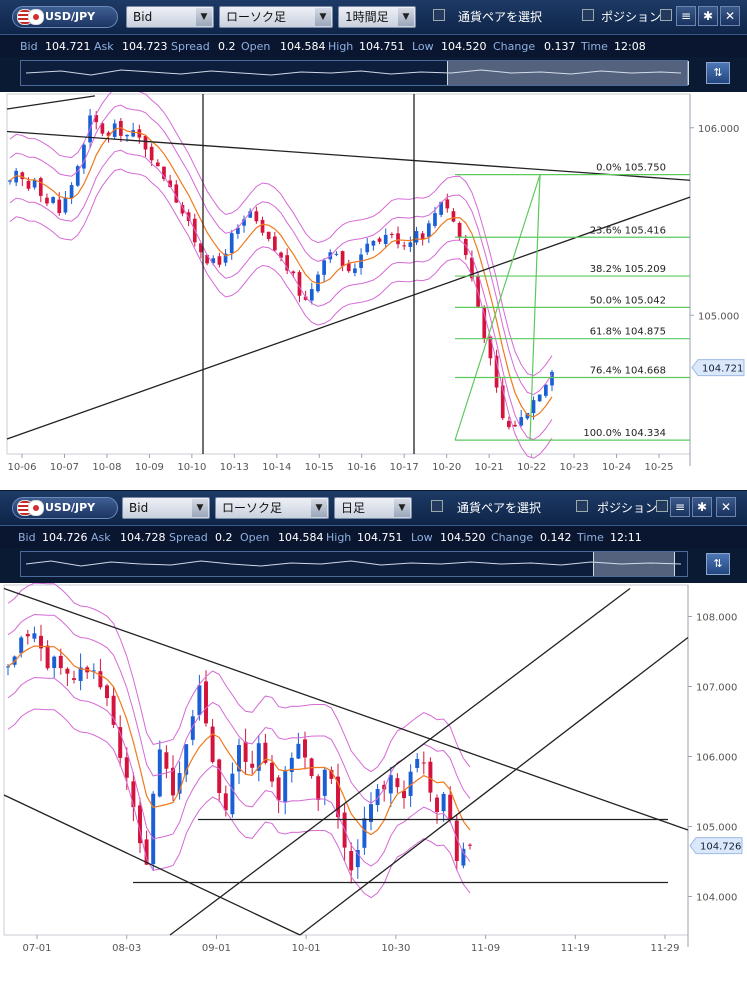 This screenshot has width=747, height=981. What do you see at coordinates (716, 898) in the screenshot?
I see `y-tick-label: 104.000` at bounding box center [716, 898].